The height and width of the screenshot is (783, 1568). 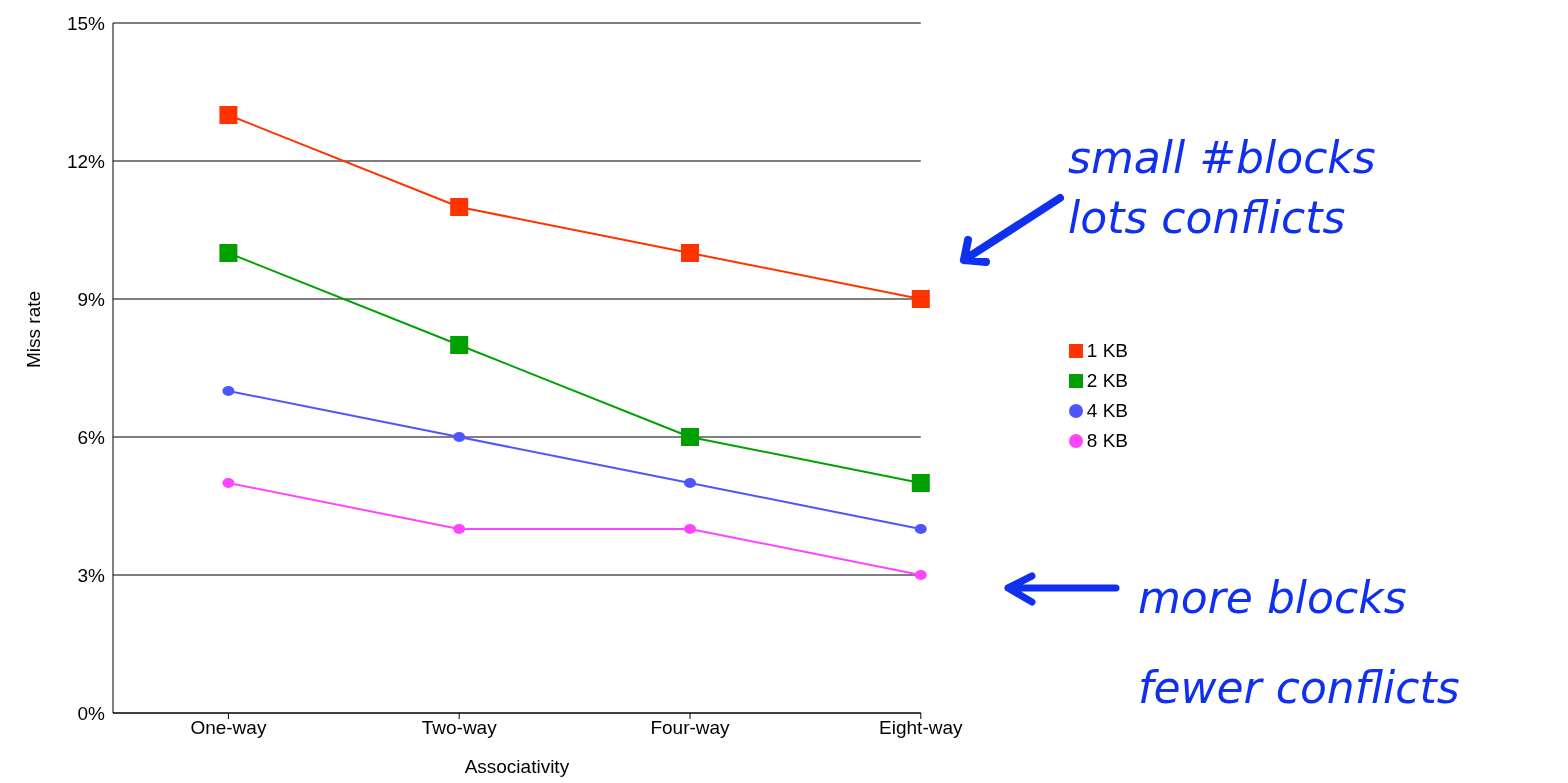 I want to click on y-tick-label: 6%, so click(x=91, y=437).